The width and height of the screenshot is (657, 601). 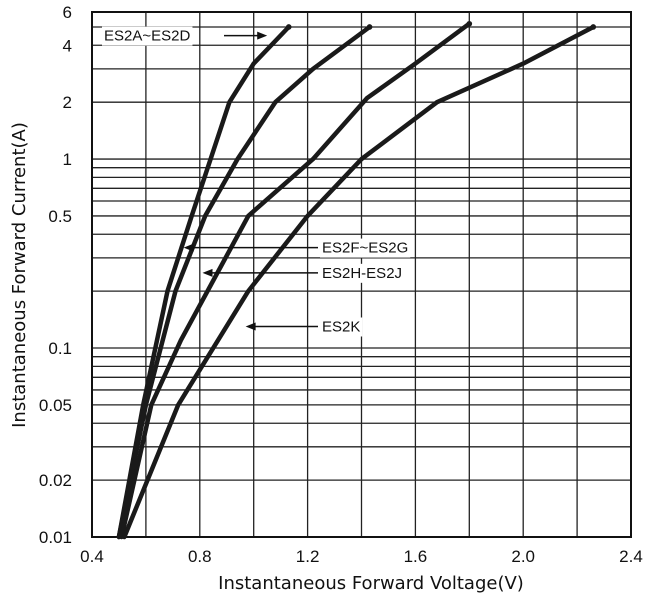 I want to click on annotation-2: ES2H-ES2J, so click(x=303, y=273).